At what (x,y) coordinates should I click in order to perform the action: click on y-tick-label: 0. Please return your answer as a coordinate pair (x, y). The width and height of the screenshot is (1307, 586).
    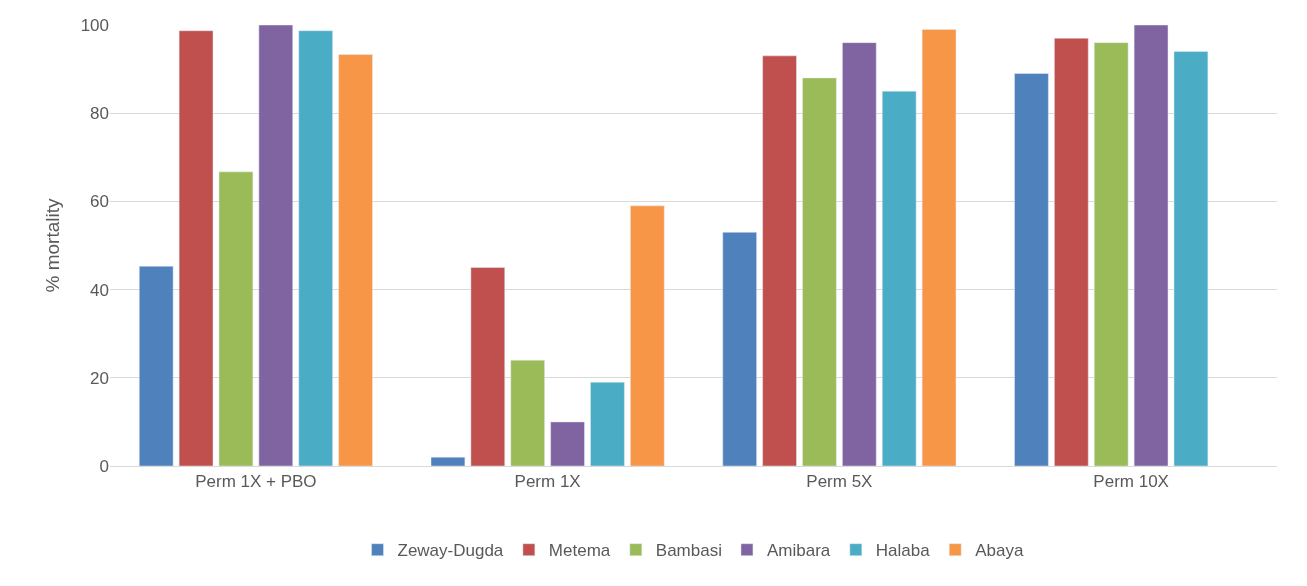
    Looking at the image, I should click on (104, 466).